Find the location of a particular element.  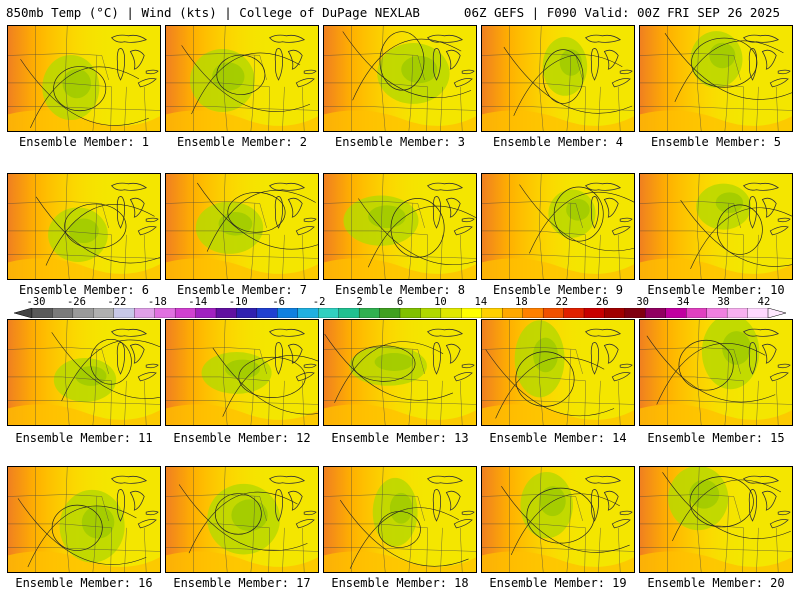

ensemble-member-label: Ensemble Member: 3 is located at coordinates (400, 142).